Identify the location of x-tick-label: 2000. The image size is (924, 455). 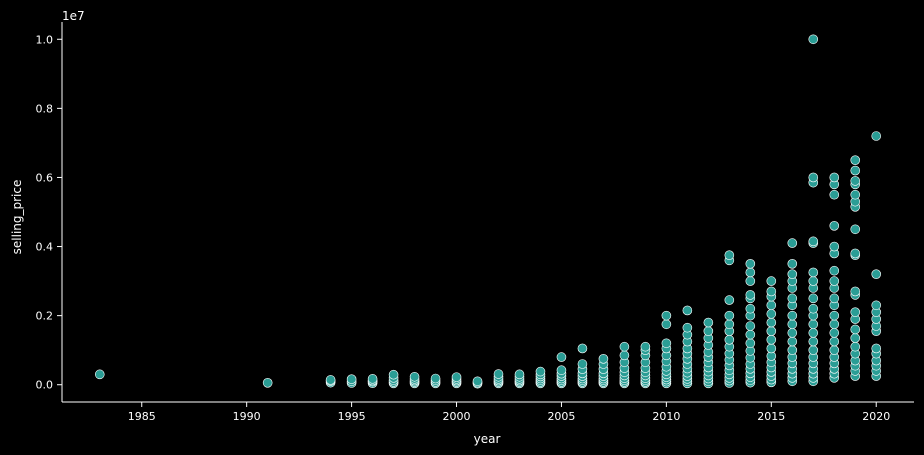
(457, 416).